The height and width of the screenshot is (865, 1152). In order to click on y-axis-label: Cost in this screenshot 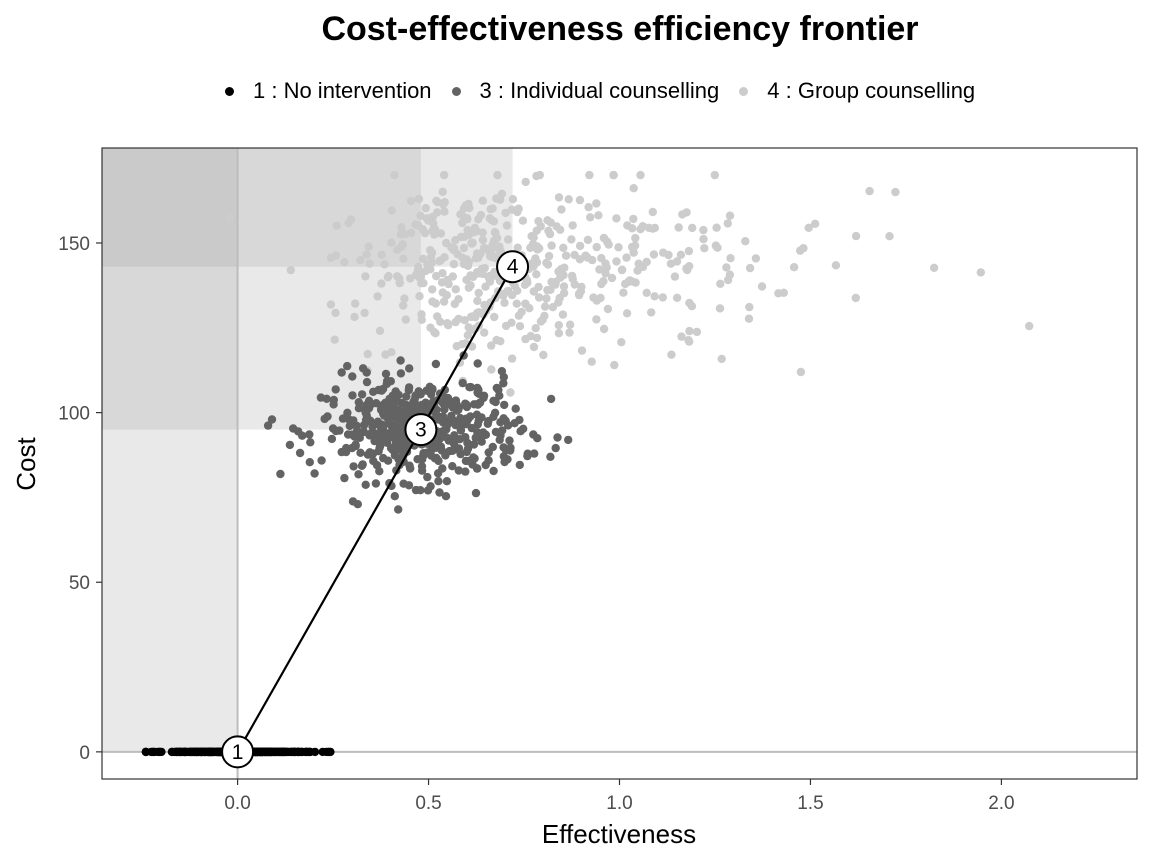, I will do `click(26, 463)`.